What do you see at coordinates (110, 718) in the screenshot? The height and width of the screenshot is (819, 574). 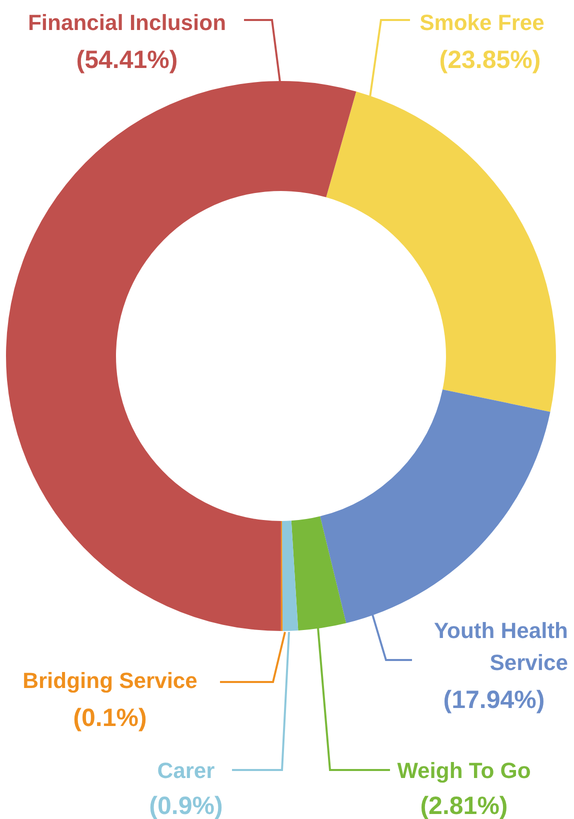 I see `data-label: (0.1%)` at bounding box center [110, 718].